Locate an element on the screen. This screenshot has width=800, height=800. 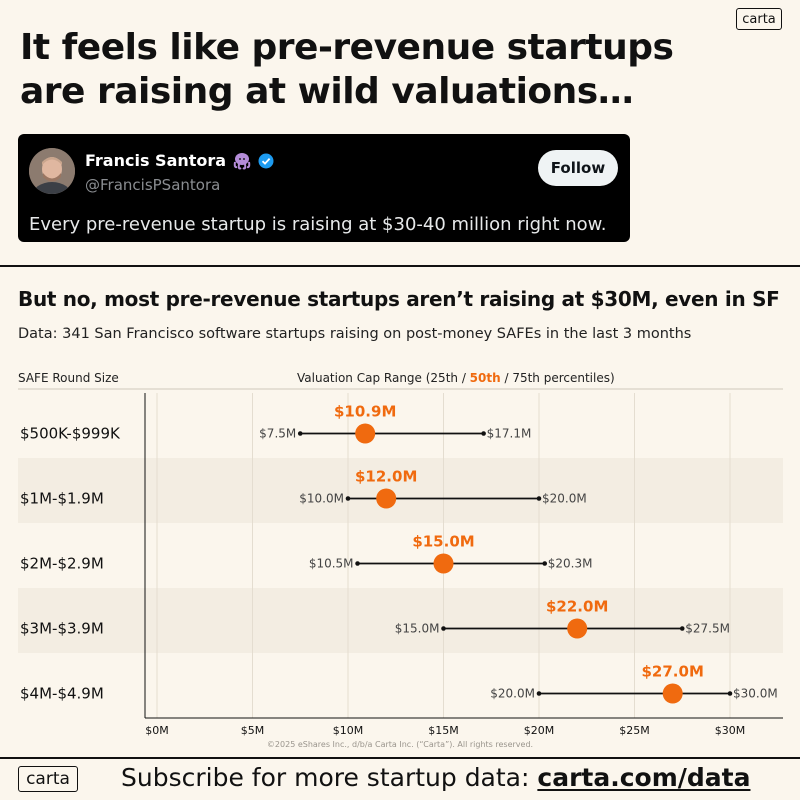
subscribe-link: carta.com/data is located at coordinates (644, 777).